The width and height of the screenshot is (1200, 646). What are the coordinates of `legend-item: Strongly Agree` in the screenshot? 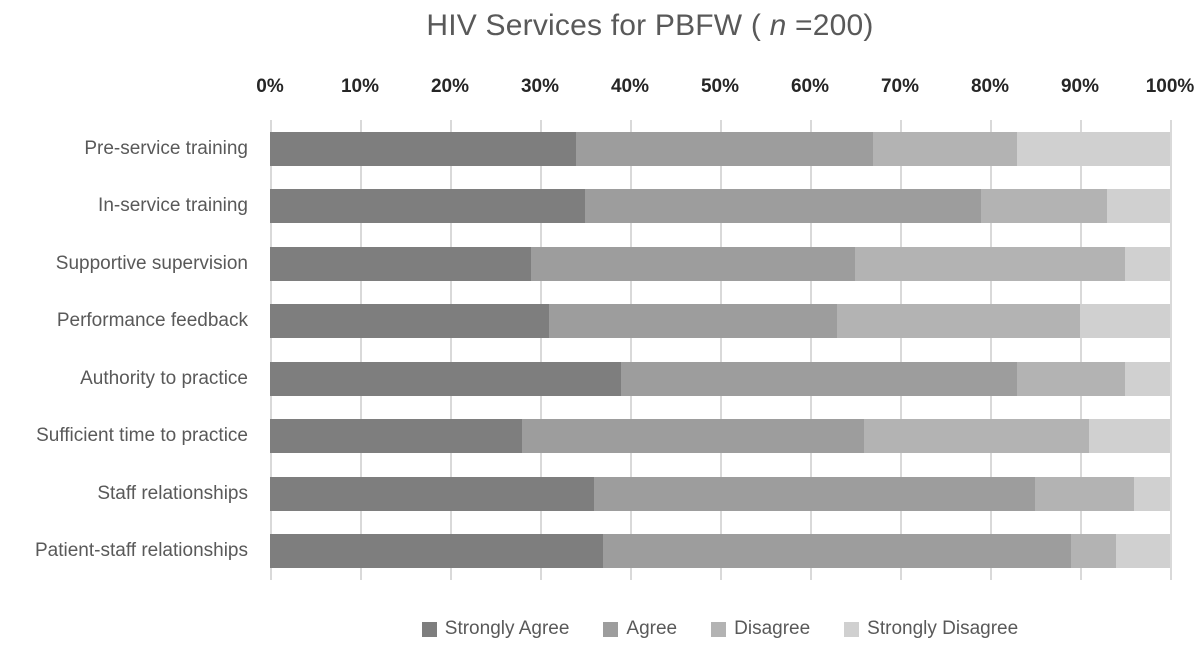 It's located at (495, 629).